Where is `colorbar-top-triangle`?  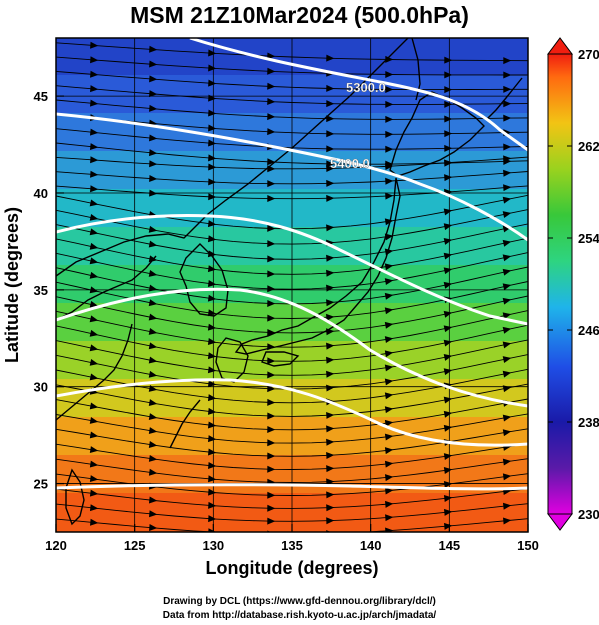 colorbar-top-triangle is located at coordinates (560, 46).